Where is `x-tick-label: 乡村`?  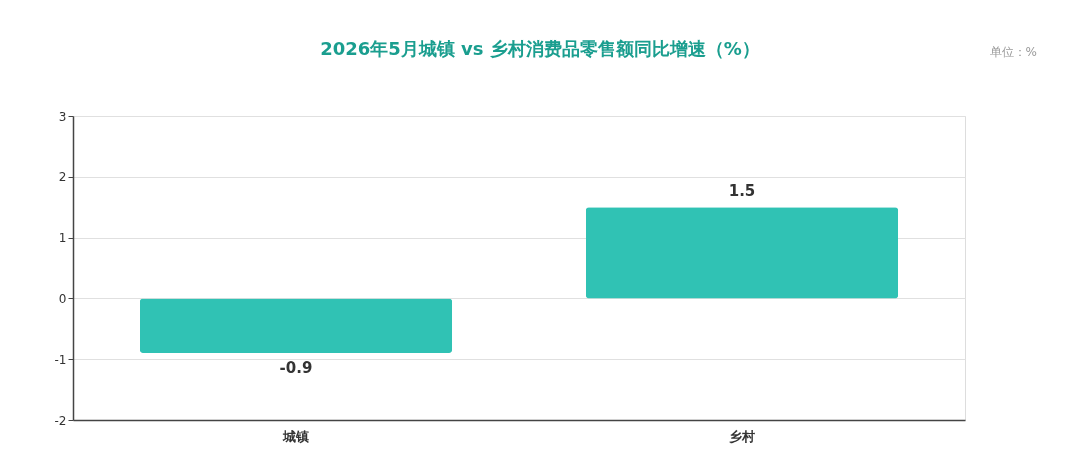 x-tick-label: 乡村 is located at coordinates (742, 436).